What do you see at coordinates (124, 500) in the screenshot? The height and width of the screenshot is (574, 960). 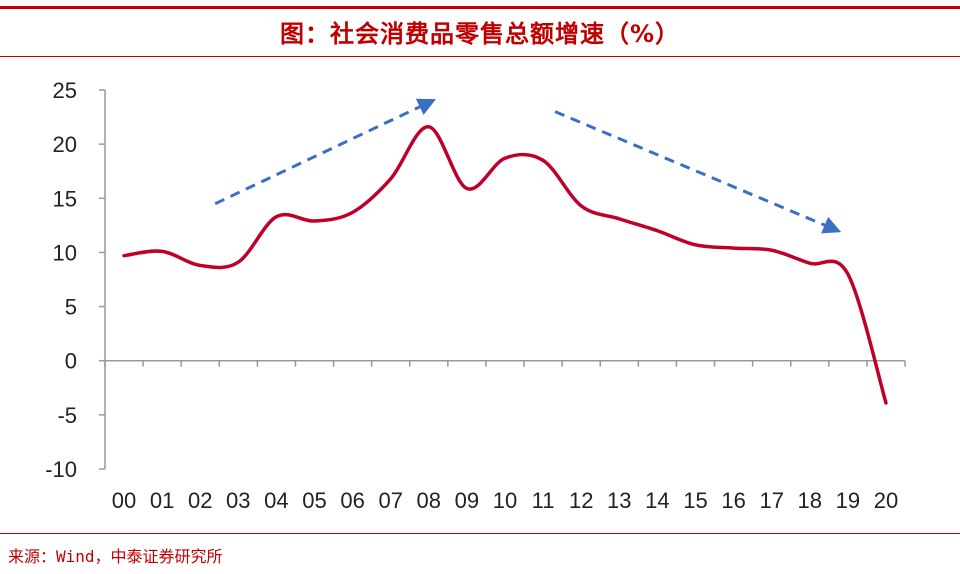 I see `x-tick-label: 00` at bounding box center [124, 500].